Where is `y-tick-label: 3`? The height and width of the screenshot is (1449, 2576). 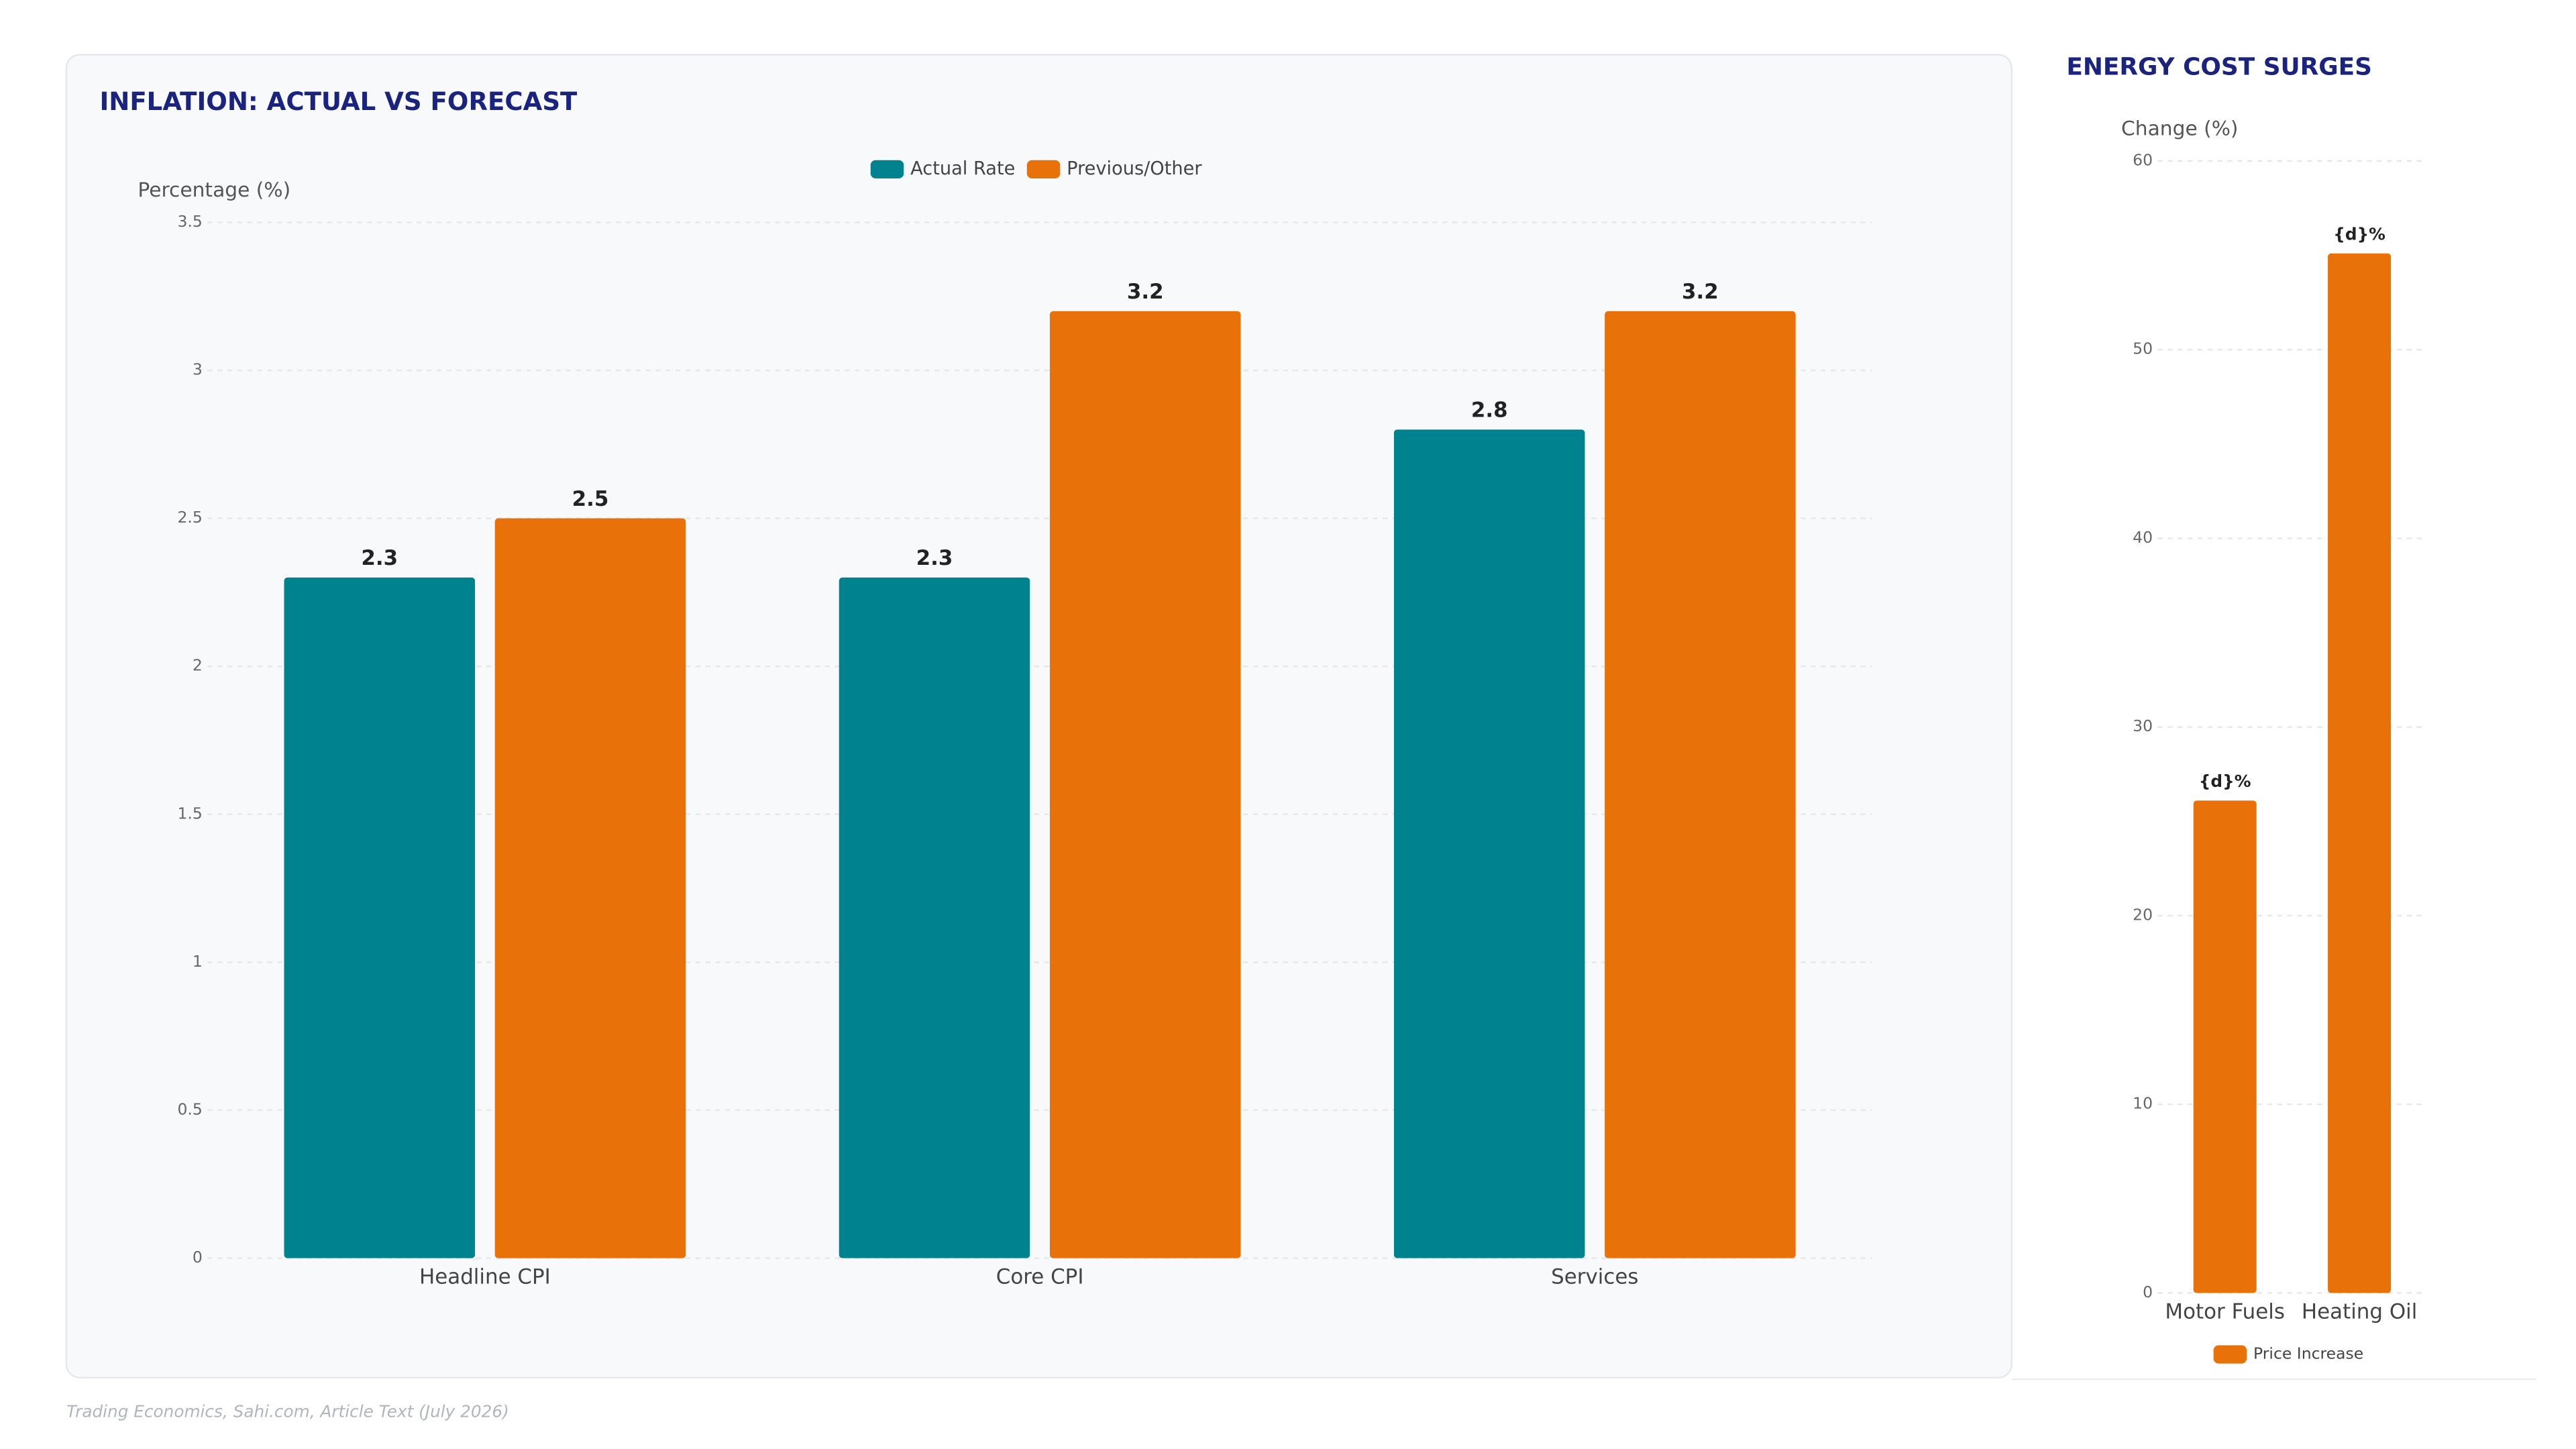
y-tick-label: 3 is located at coordinates (198, 369).